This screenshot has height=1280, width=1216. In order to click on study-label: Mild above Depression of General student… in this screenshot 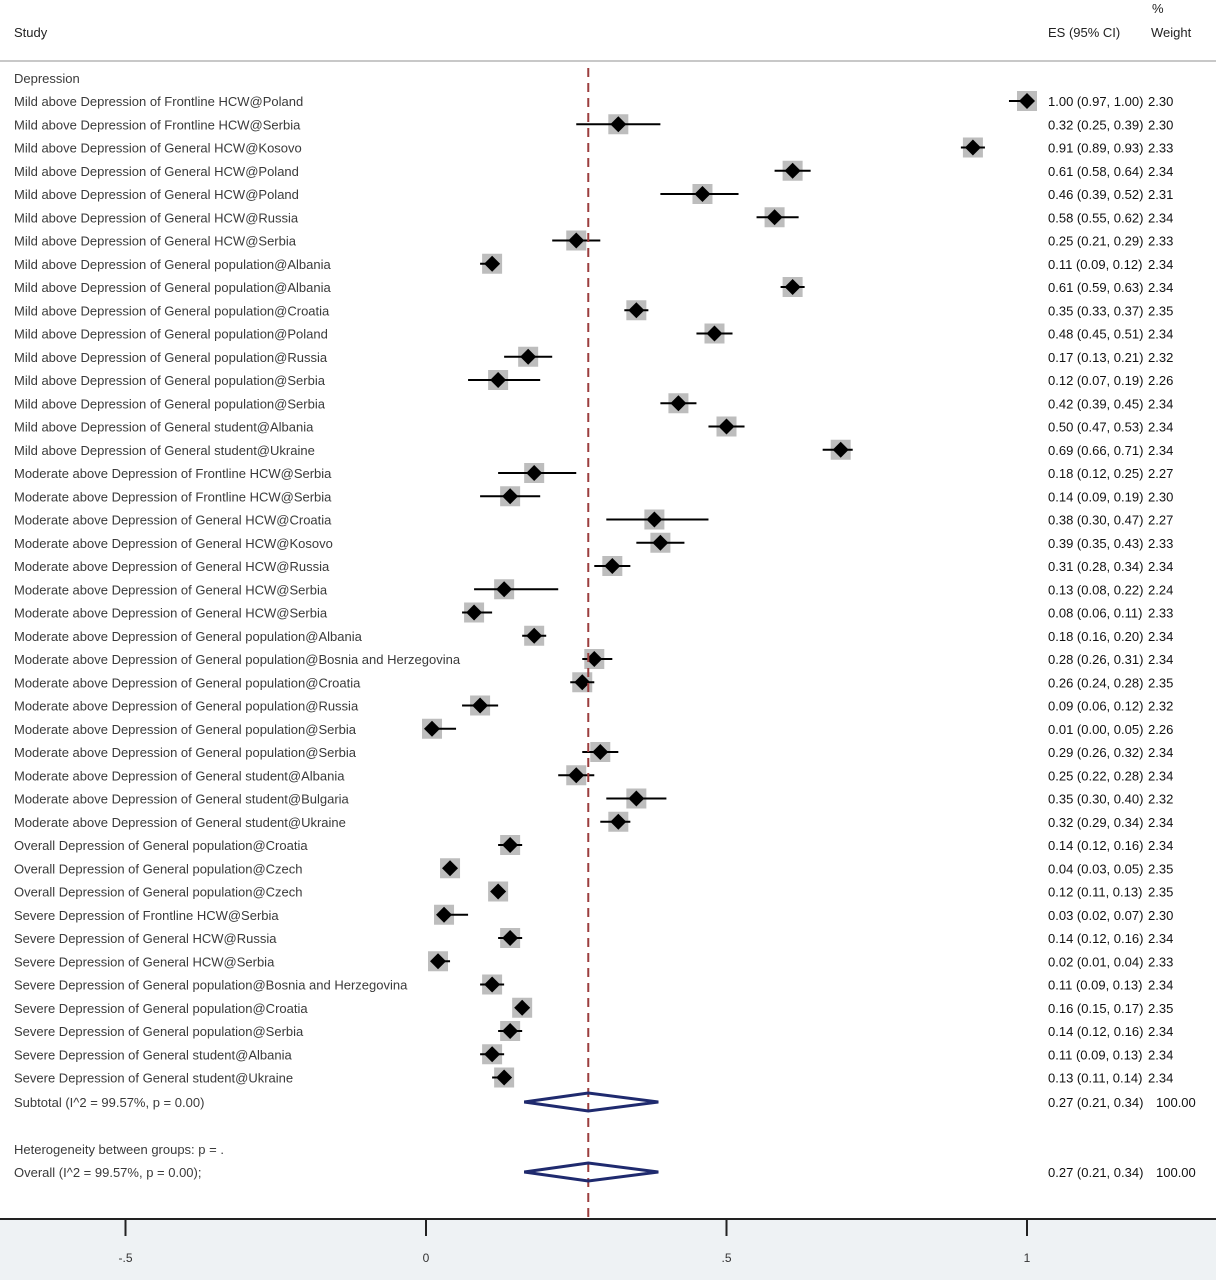, I will do `click(164, 450)`.